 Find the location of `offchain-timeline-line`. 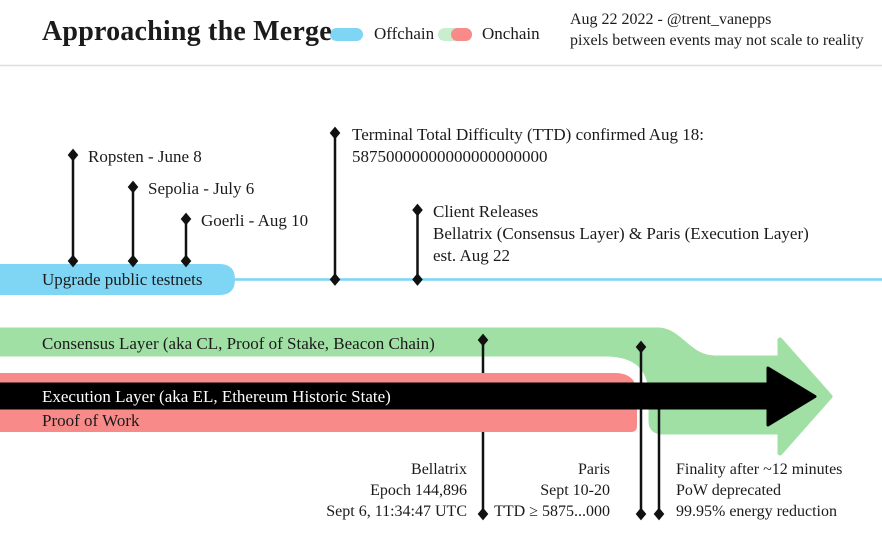

offchain-timeline-line is located at coordinates (557, 279).